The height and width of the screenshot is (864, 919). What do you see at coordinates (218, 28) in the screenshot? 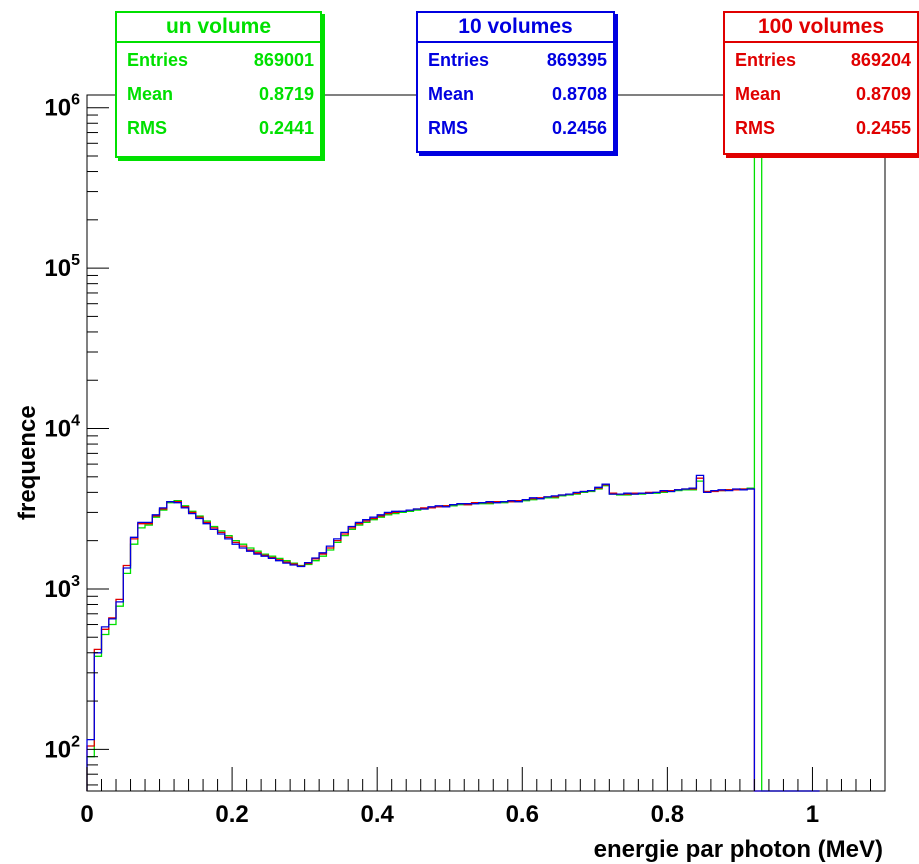
I see `stats-title: un volume` at bounding box center [218, 28].